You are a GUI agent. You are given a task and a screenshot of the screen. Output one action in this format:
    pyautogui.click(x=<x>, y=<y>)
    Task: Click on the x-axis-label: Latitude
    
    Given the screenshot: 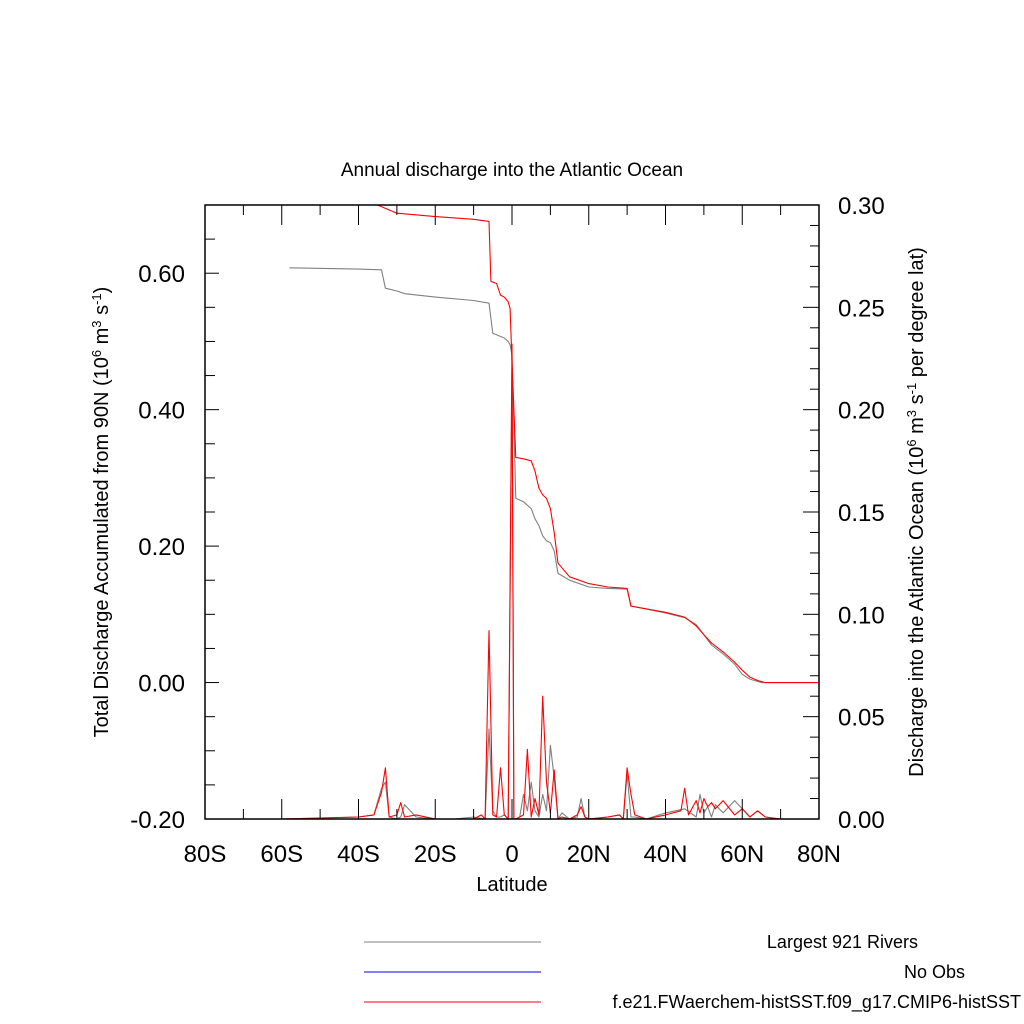 What is the action you would take?
    pyautogui.click(x=511, y=885)
    